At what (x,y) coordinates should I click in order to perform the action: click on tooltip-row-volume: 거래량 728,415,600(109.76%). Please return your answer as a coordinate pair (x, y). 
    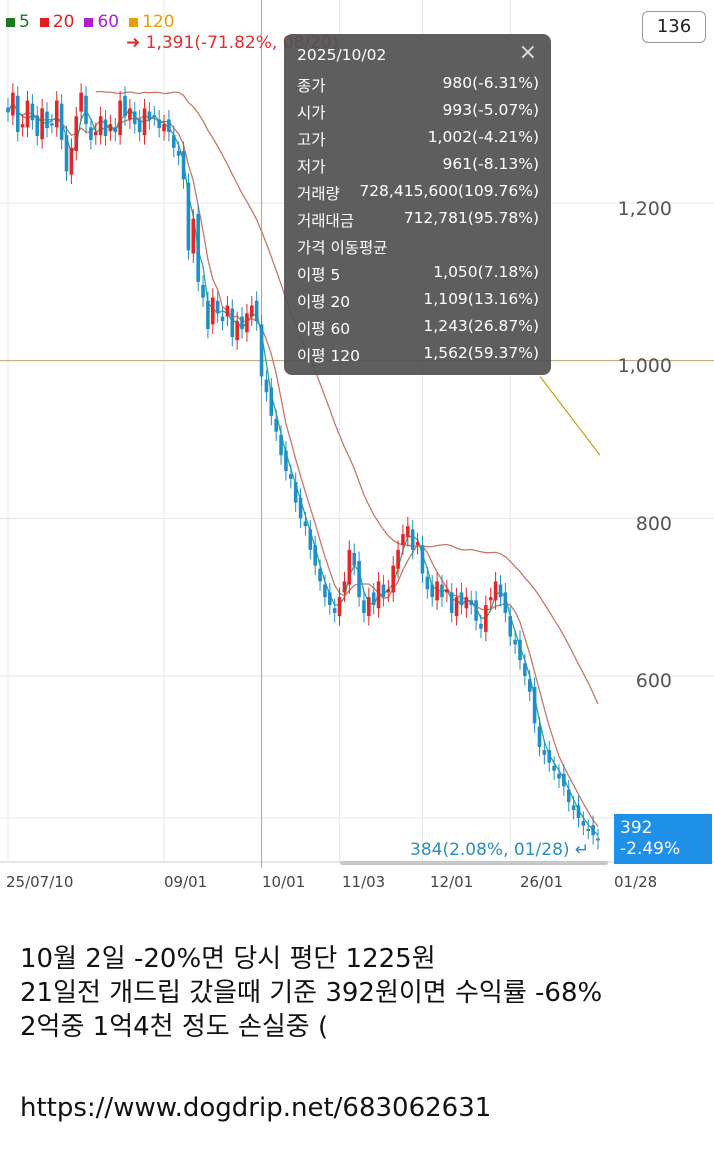
    Looking at the image, I should click on (418, 194).